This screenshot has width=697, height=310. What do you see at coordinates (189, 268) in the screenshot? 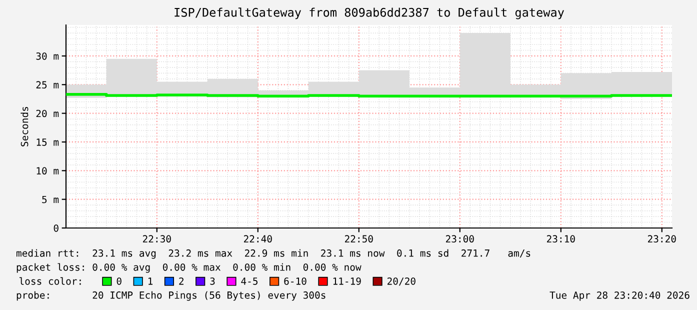
I see `text: packet loss: 0.00 % avg 0.00 % max 0.00 % min 0.00 % now` at bounding box center [189, 268].